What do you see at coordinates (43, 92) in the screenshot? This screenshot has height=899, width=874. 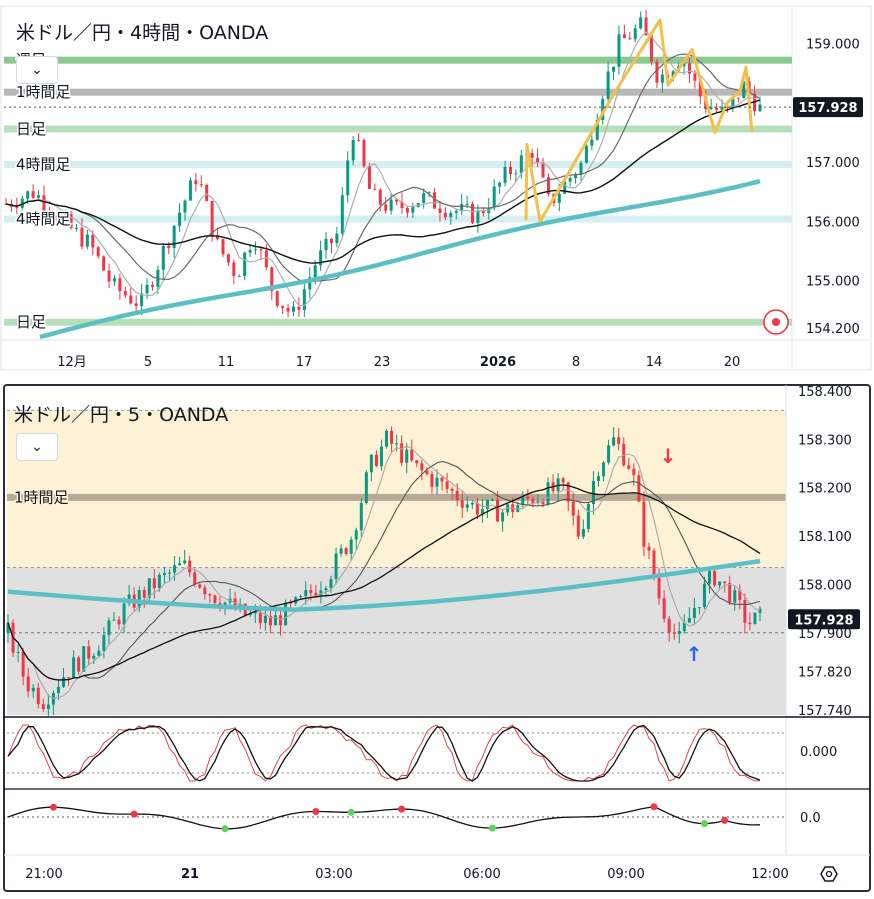 I see `top-level-label: 1時間足` at bounding box center [43, 92].